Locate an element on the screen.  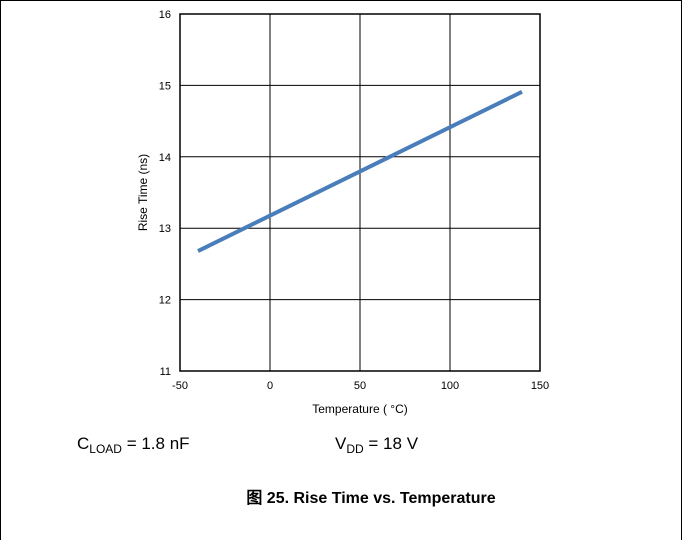
x-tick-label: 50 is located at coordinates (360, 386).